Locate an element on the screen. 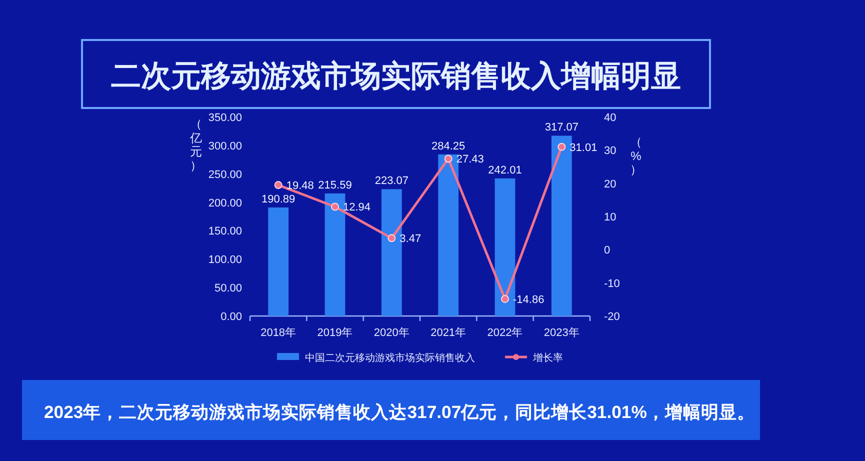  x-tick-label: 2018年 is located at coordinates (278, 333).